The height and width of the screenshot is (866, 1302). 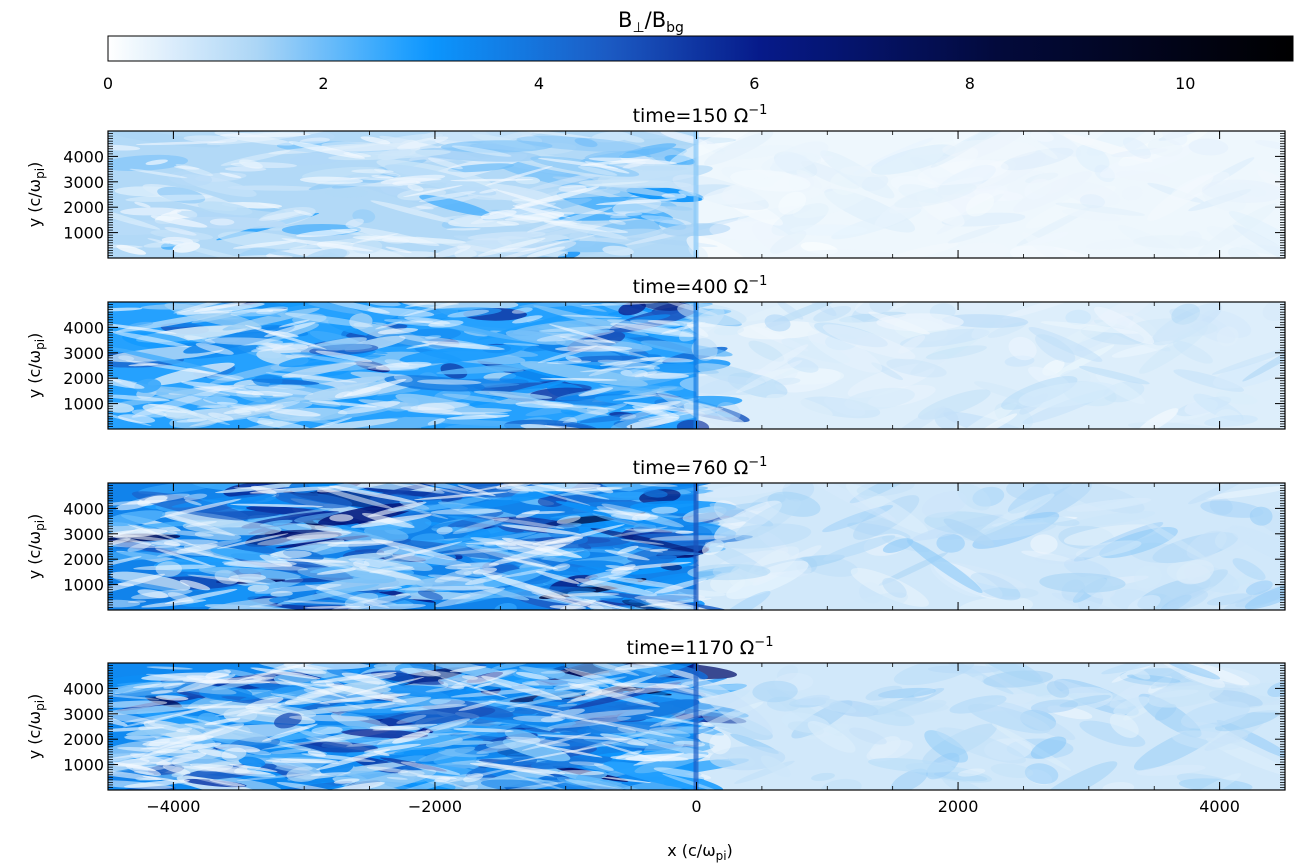 I want to click on panel-title: time=400 Ω−1, so click(x=700, y=286).